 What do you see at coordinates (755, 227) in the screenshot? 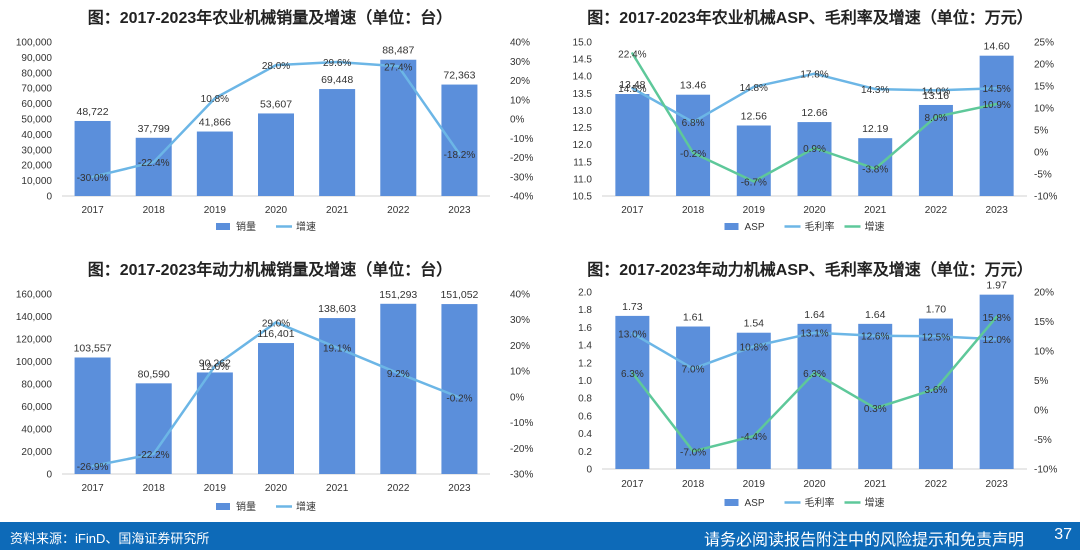
I see `legend-label: ASP` at bounding box center [755, 227].